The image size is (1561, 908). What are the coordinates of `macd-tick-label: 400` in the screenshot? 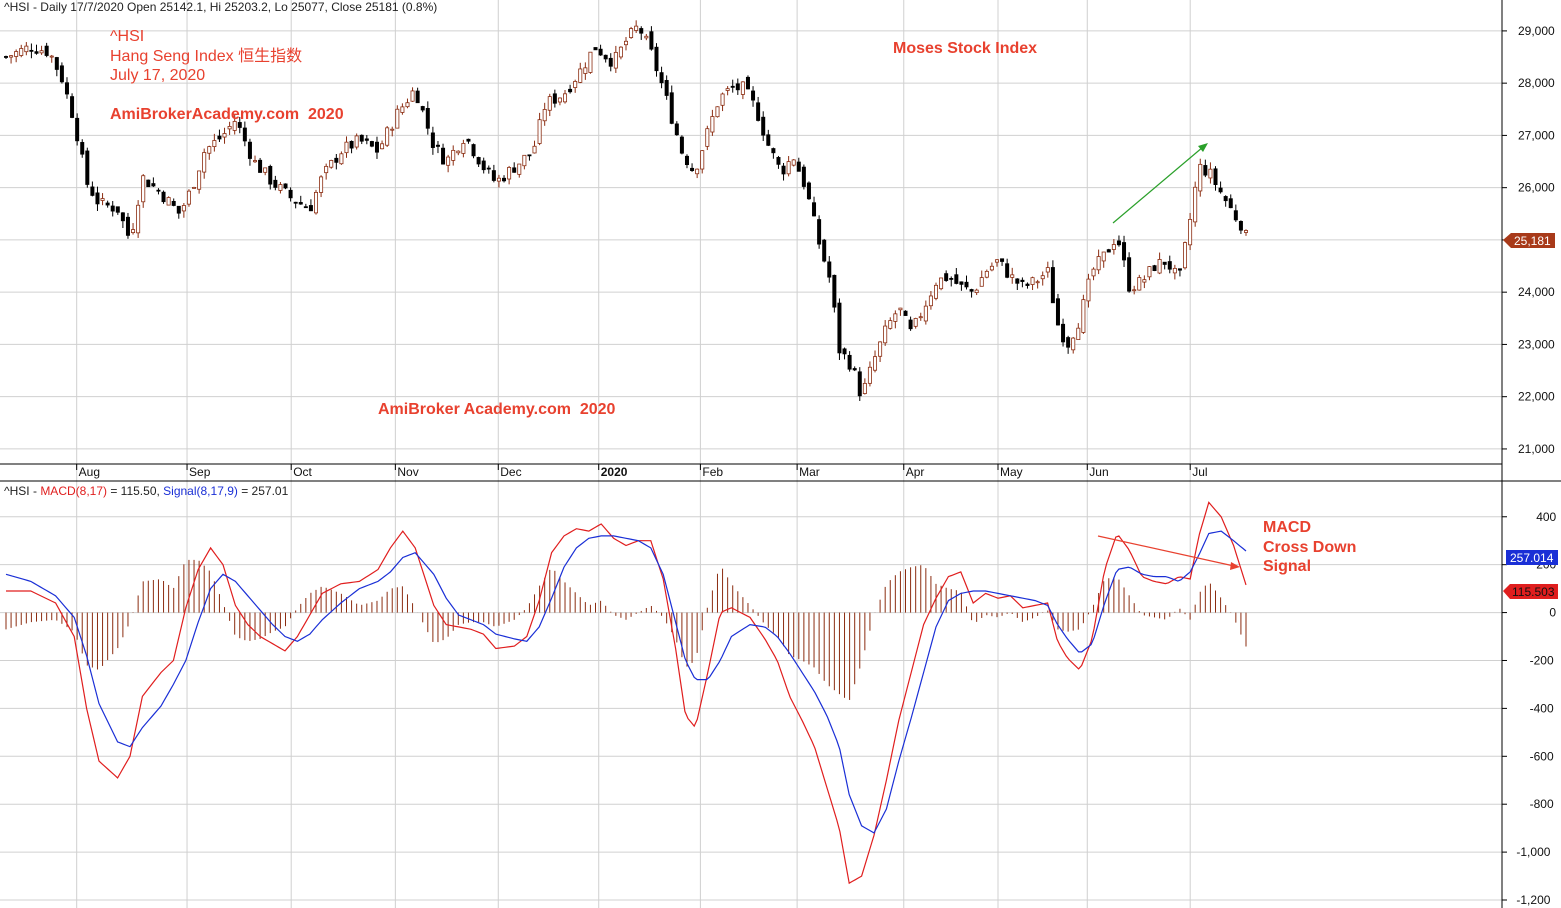 It's located at (1546, 517).